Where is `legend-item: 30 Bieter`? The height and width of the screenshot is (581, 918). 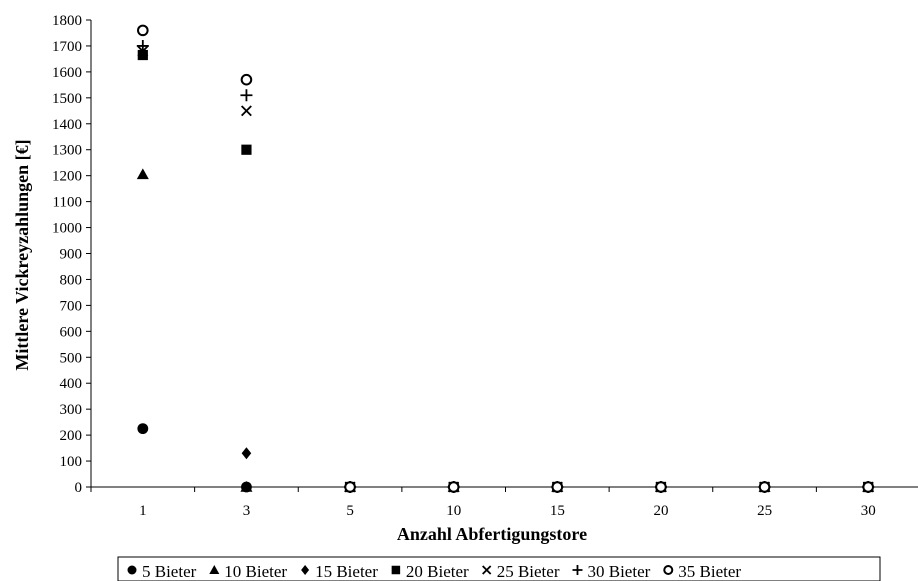 legend-item: 30 Bieter is located at coordinates (611, 571).